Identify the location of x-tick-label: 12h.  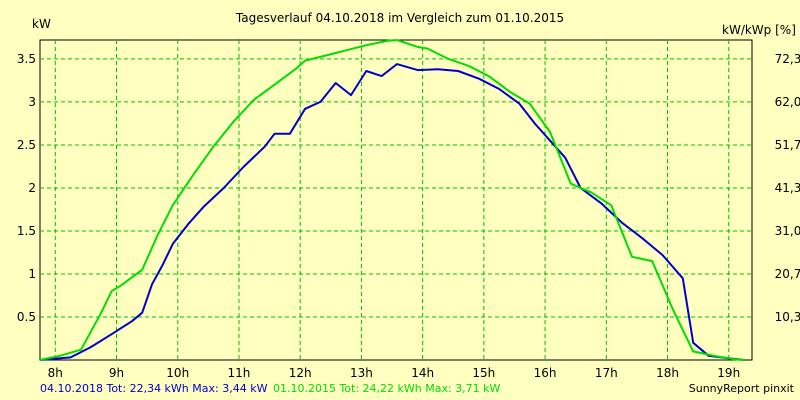
(300, 373).